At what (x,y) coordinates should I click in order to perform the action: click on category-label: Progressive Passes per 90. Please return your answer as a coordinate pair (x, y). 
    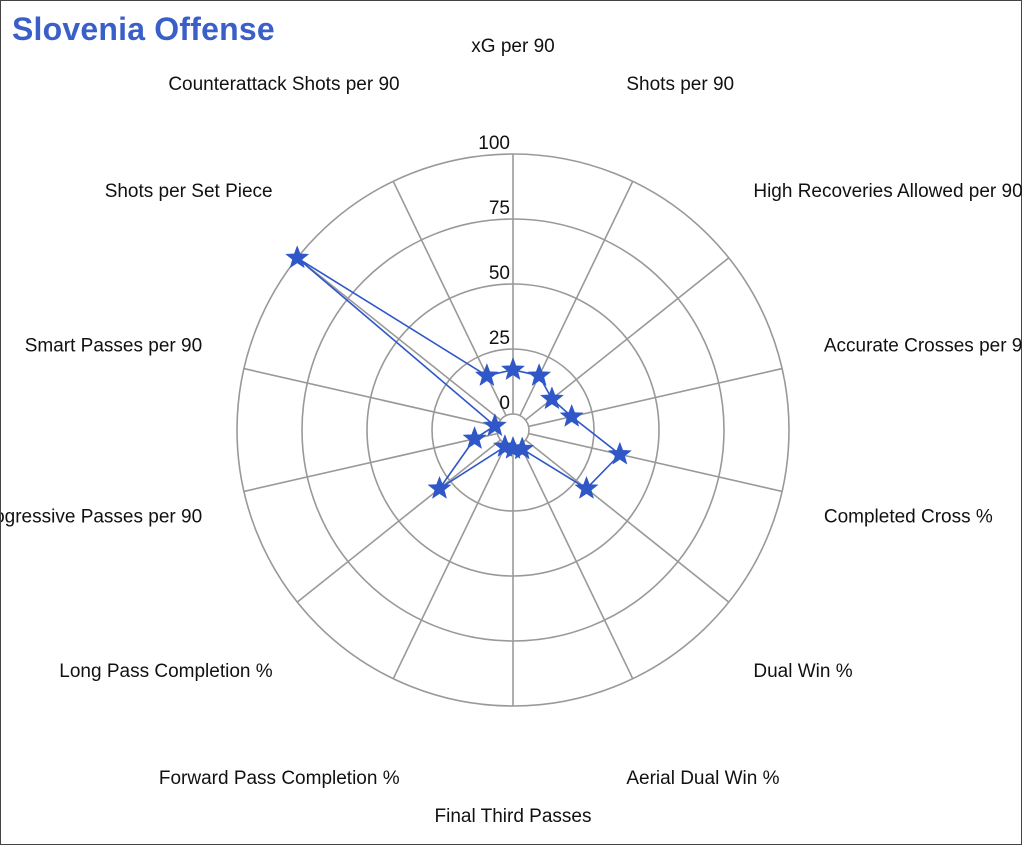
    Looking at the image, I should click on (101, 517).